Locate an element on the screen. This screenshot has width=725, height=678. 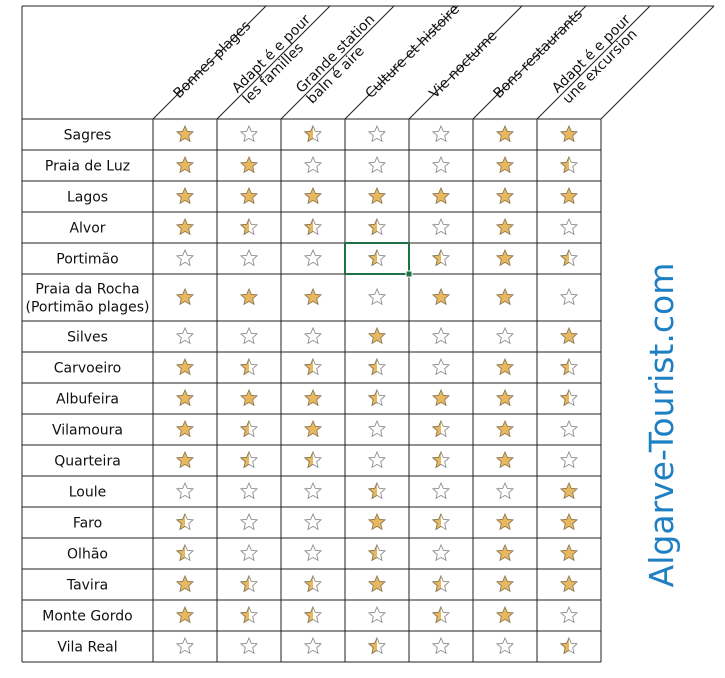
fill-handle is located at coordinates (409, 274).